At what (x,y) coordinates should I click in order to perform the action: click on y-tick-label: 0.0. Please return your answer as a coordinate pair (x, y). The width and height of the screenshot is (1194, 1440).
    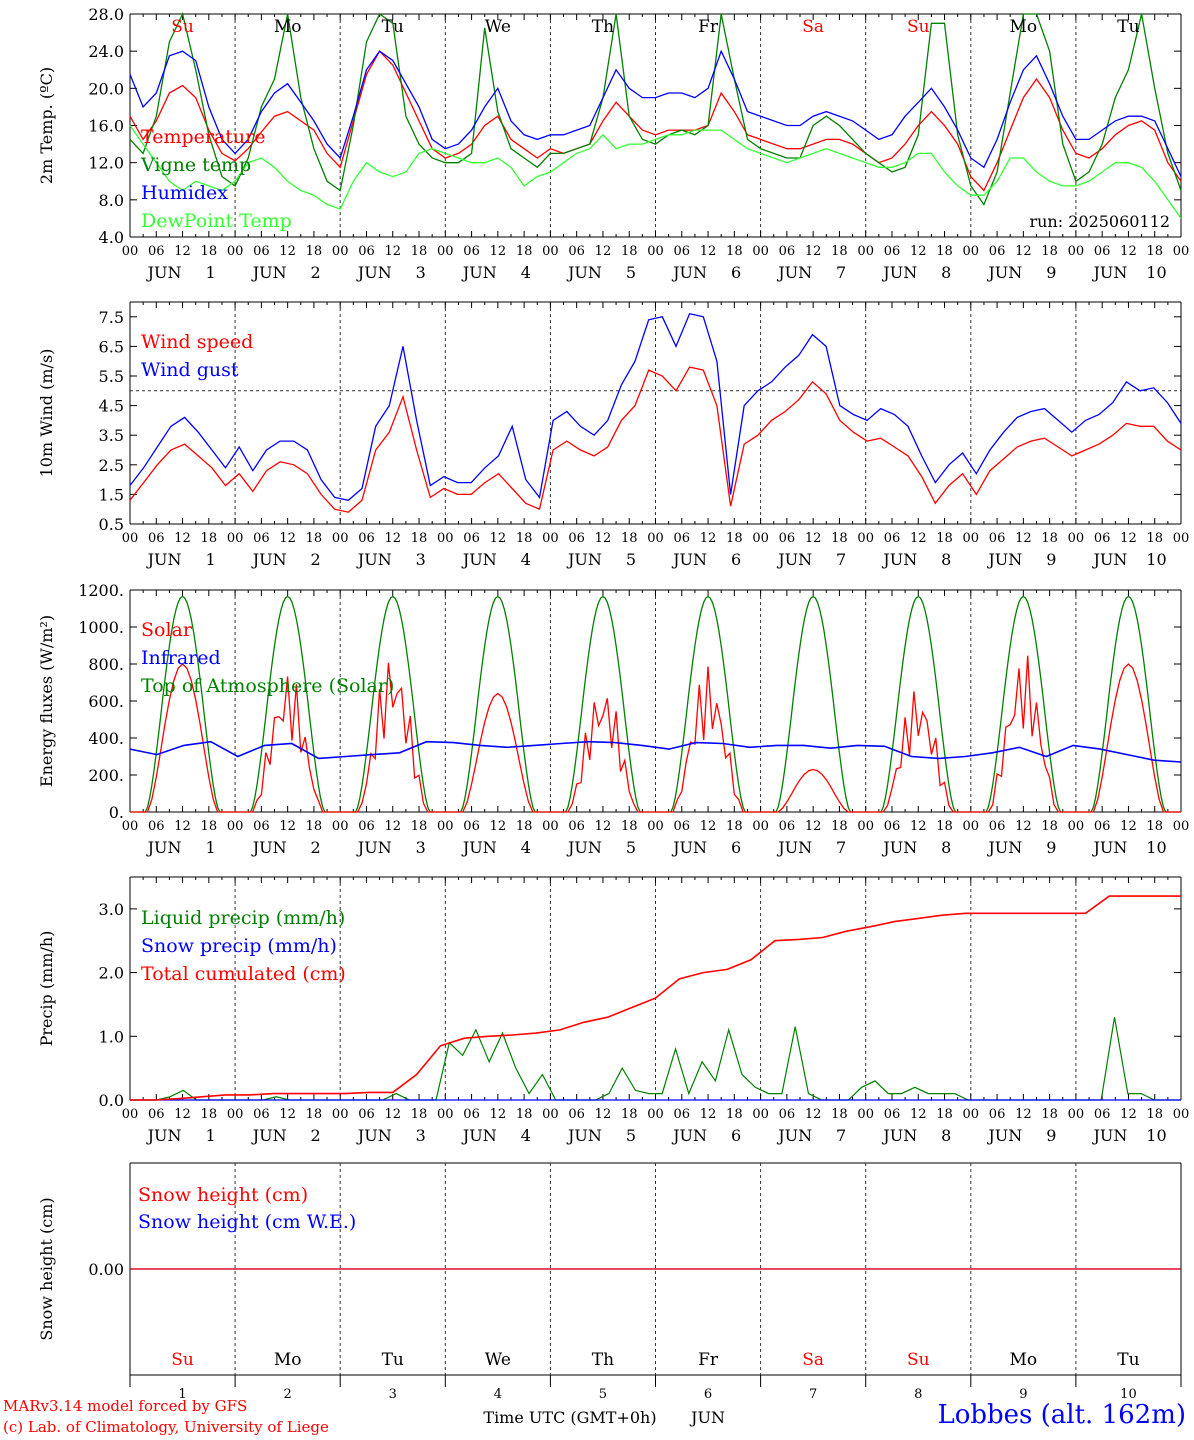
    Looking at the image, I should click on (111, 1100).